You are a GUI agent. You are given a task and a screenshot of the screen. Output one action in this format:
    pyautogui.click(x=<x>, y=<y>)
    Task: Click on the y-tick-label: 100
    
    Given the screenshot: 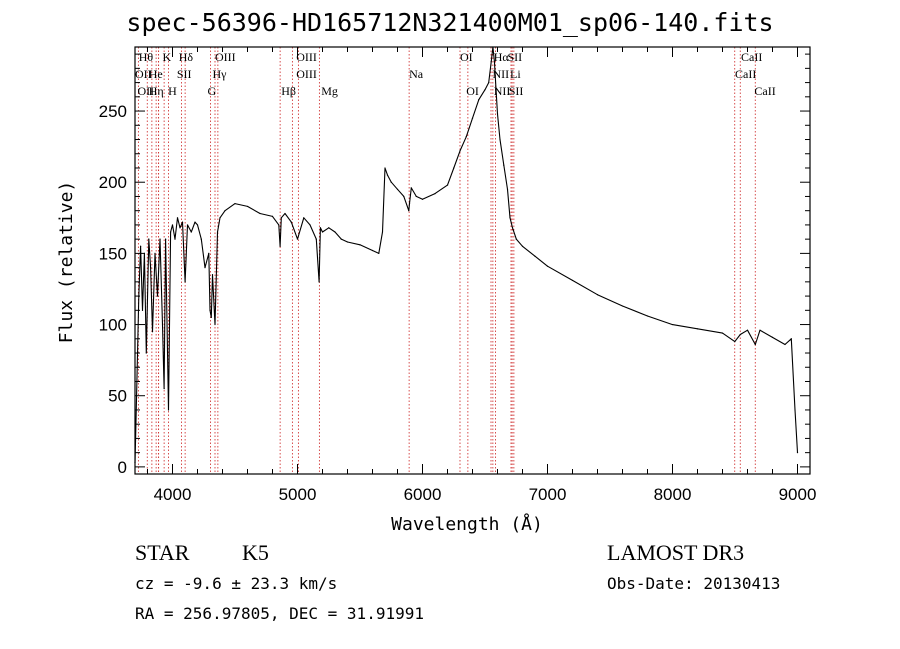 What is the action you would take?
    pyautogui.click(x=113, y=325)
    